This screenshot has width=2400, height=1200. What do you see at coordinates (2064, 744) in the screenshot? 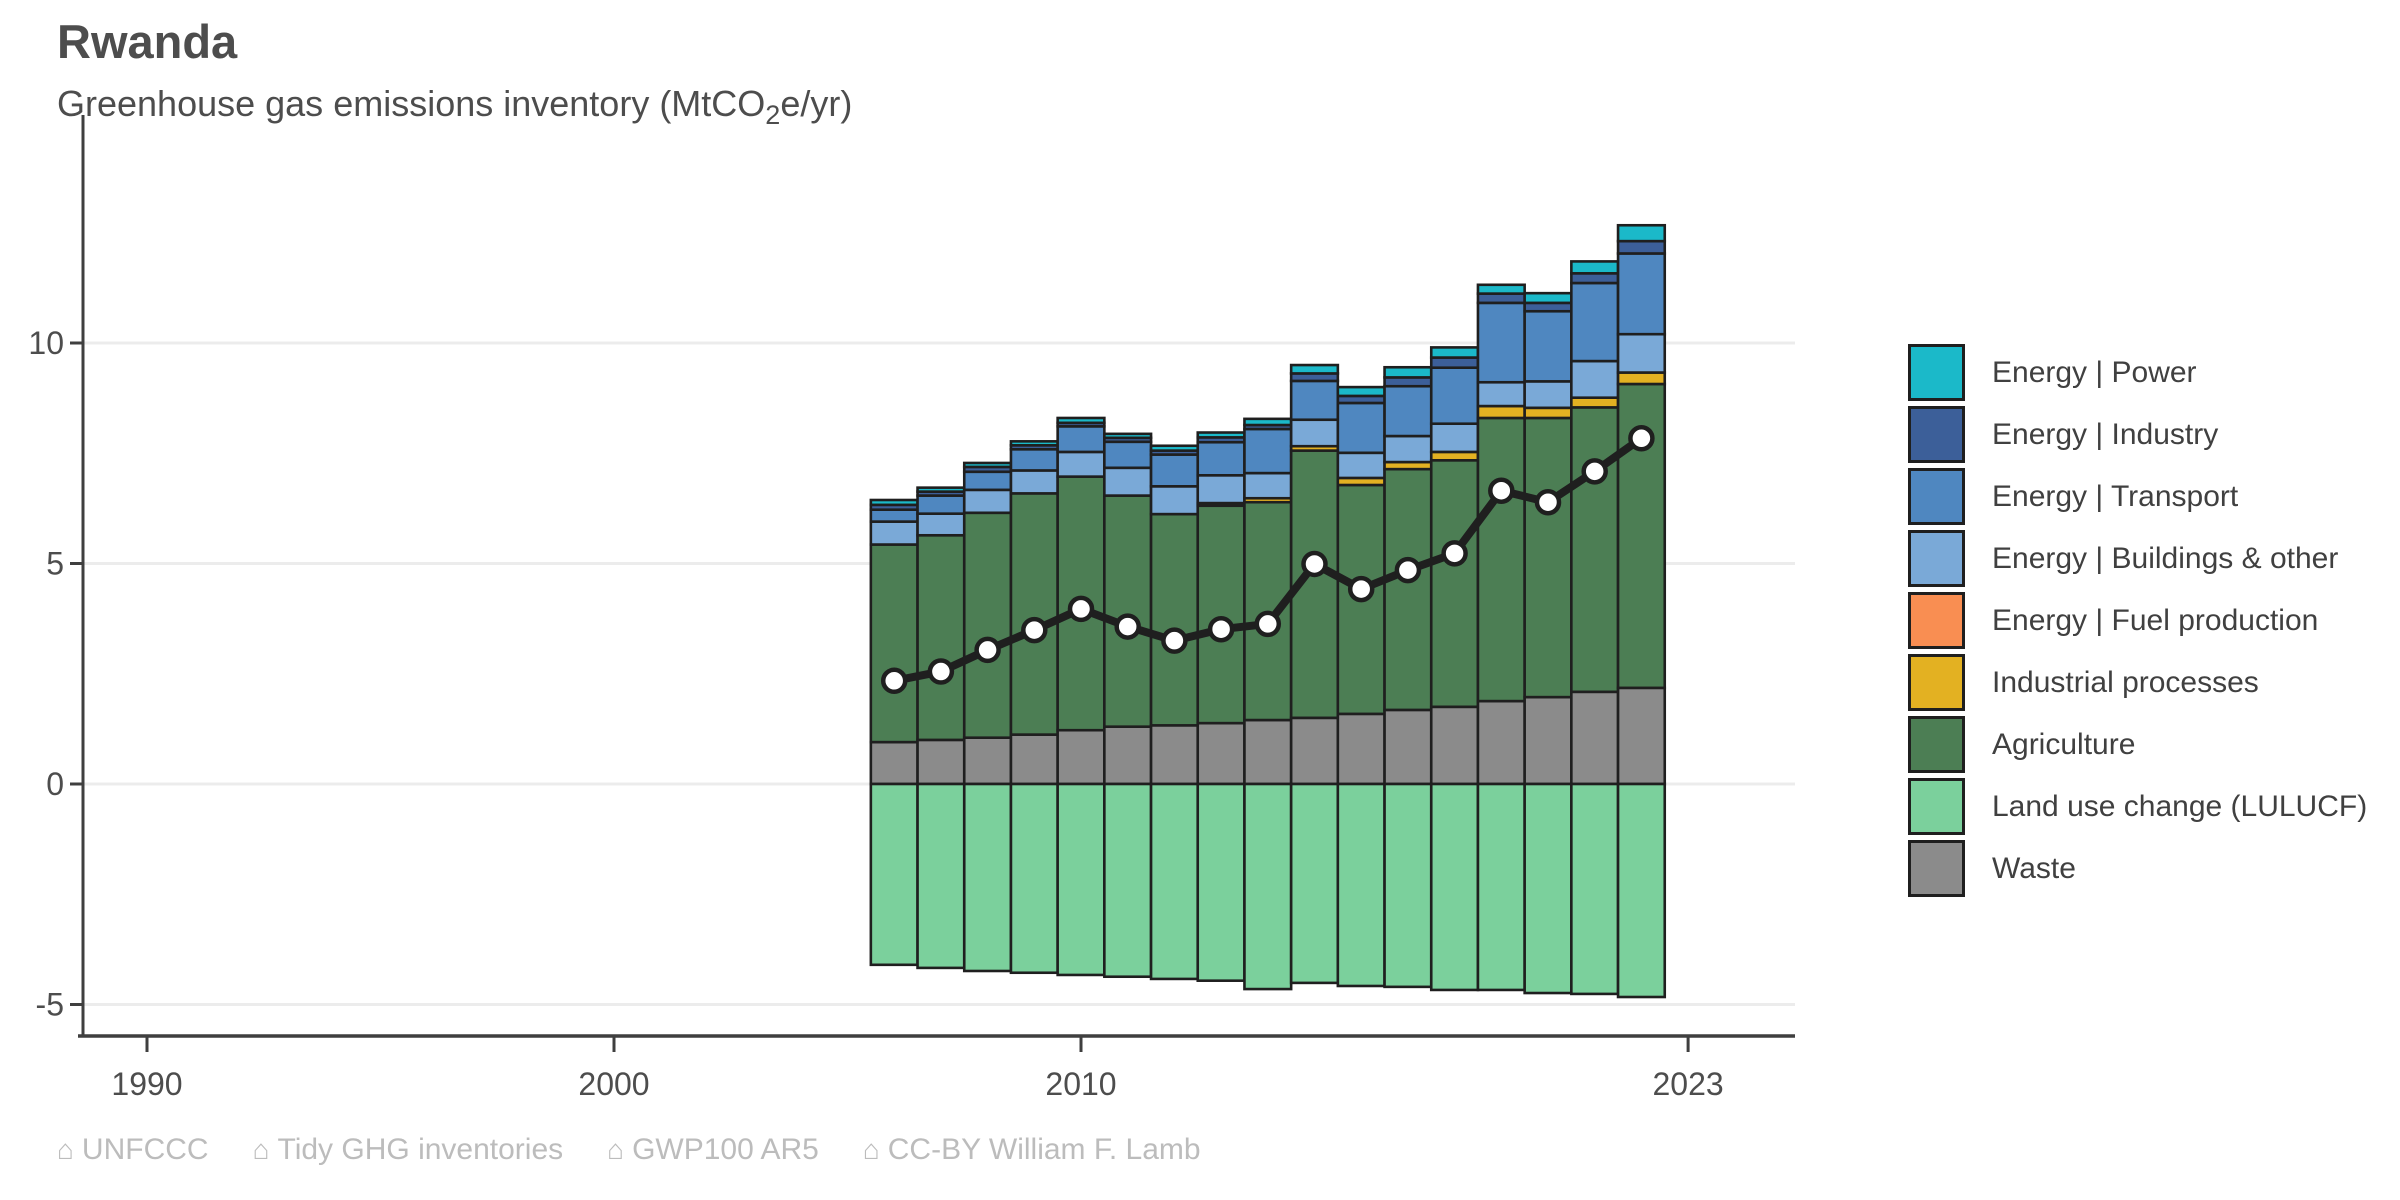
I see `legend-item-label: Agriculture` at bounding box center [2064, 744].